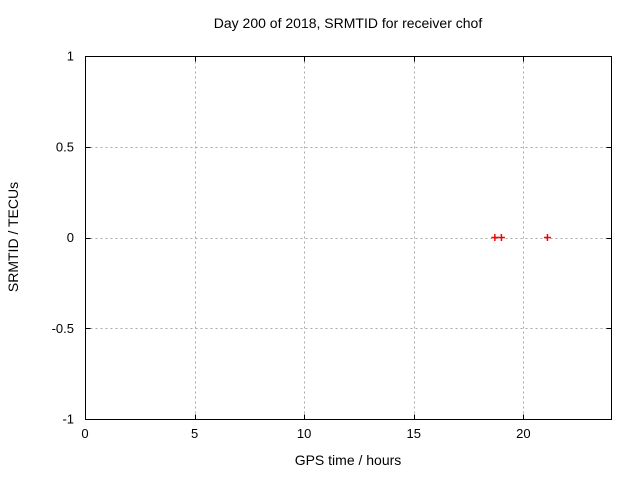 Image resolution: width=640 pixels, height=480 pixels. I want to click on y-tick-label: -1, so click(68, 419).